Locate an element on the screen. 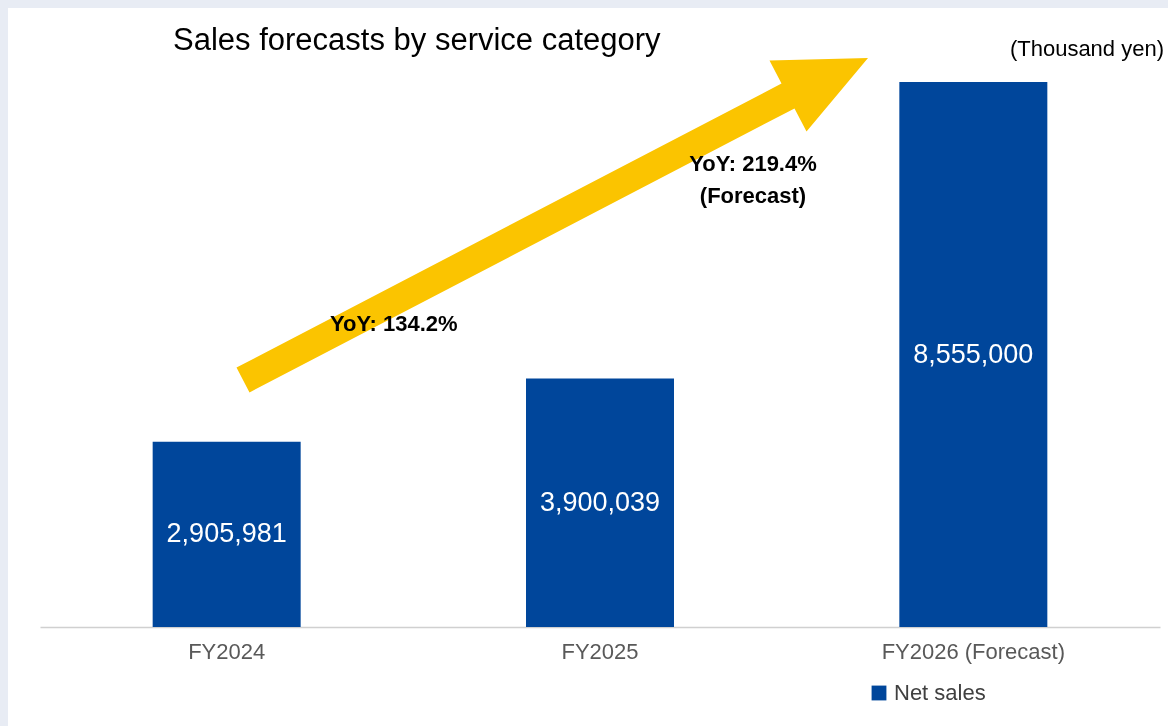 Image resolution: width=1168 pixels, height=726 pixels. x-tick-label: FY2026 (Forecast) is located at coordinates (973, 651).